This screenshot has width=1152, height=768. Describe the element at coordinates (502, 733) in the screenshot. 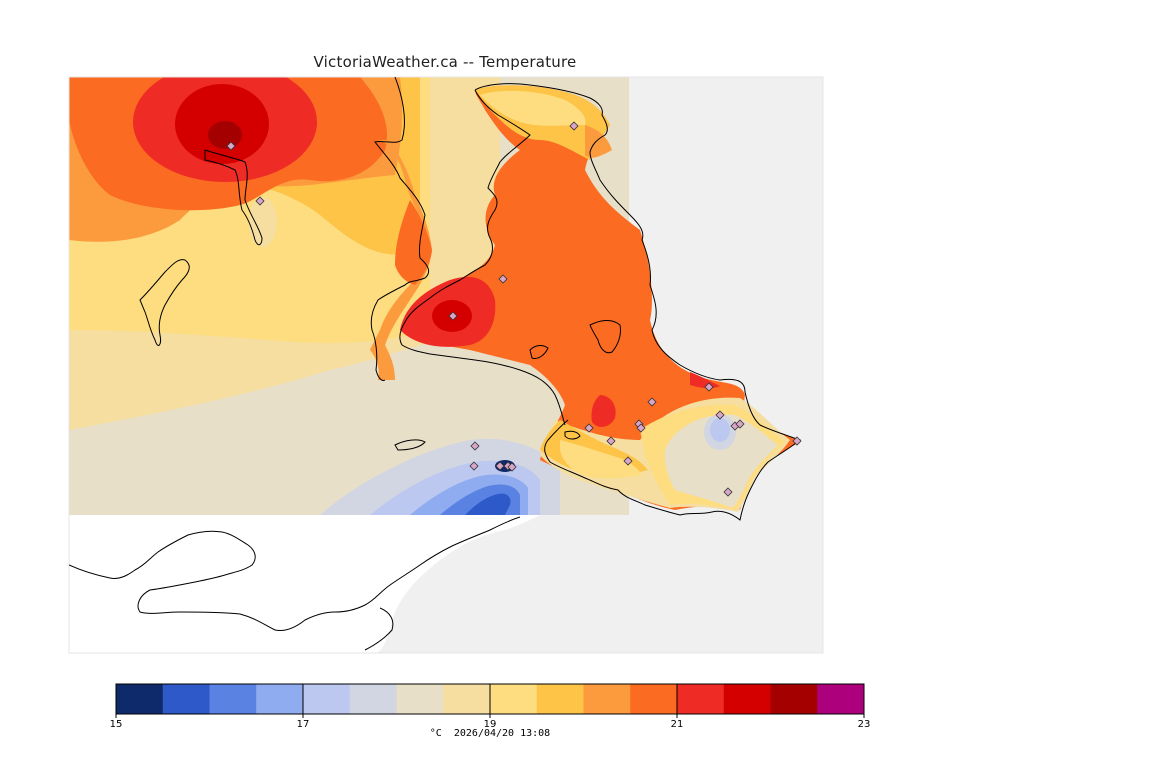

I see `timestamp: 2026/04/20 13:08` at that location.